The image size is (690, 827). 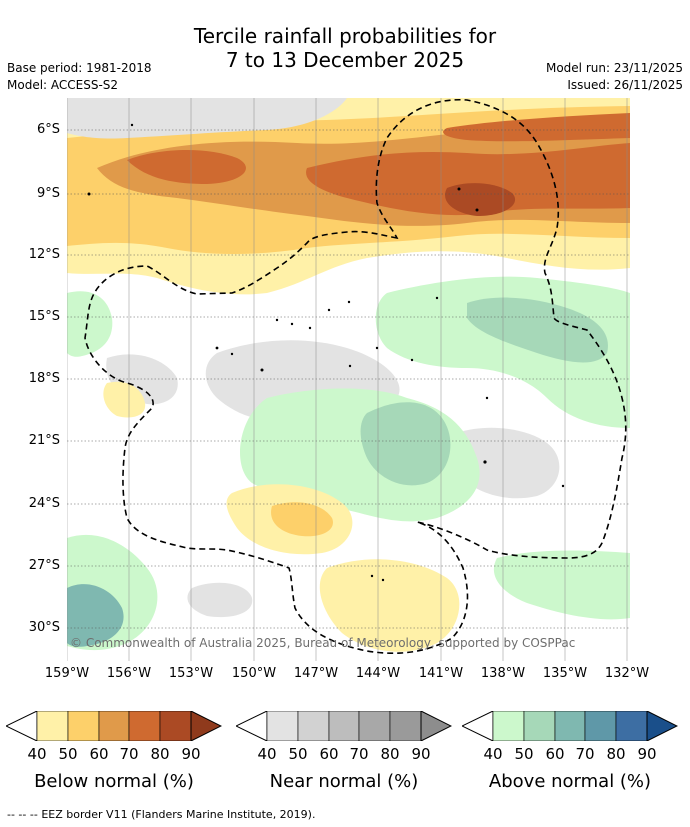 What do you see at coordinates (44, 503) in the screenshot?
I see `lat-label-24s: 24°S` at bounding box center [44, 503].